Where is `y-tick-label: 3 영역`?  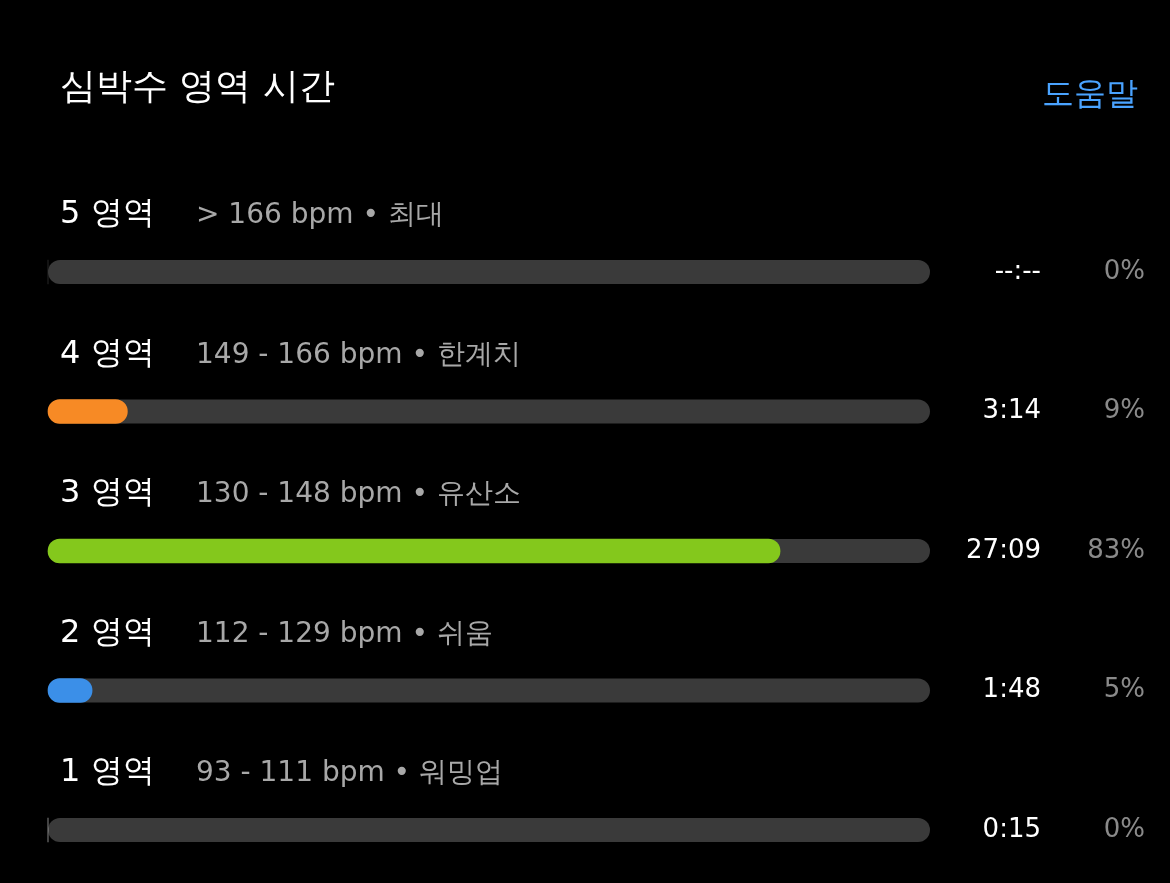
y-tick-label: 3 영역 is located at coordinates (107, 491).